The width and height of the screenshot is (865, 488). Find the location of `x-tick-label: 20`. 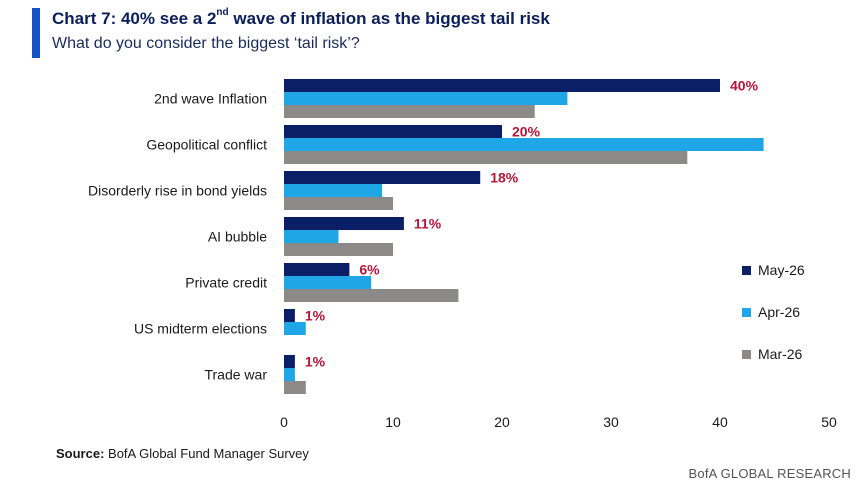

x-tick-label: 20 is located at coordinates (502, 422).